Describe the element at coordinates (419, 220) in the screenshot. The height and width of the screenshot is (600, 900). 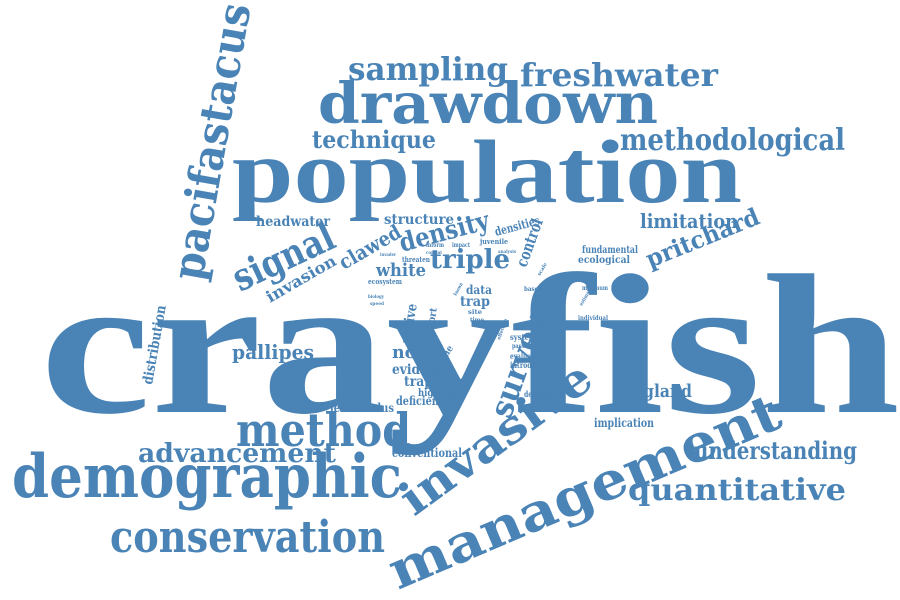
I see `word-structure: structure` at that location.